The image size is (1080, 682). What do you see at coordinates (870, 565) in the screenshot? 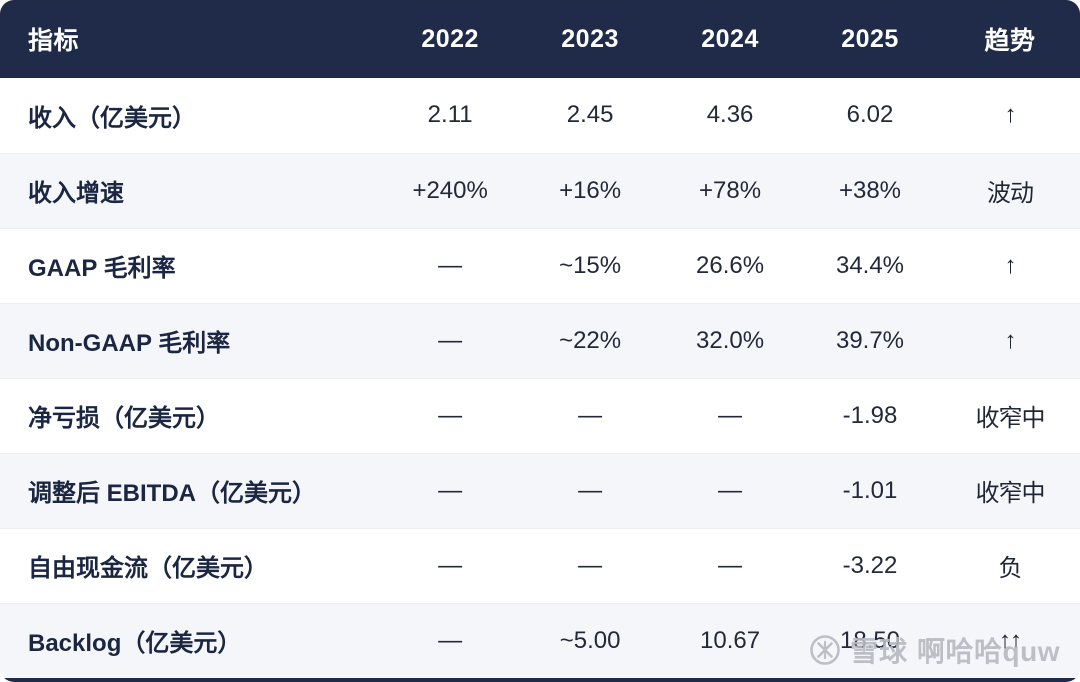
I see `value-cell: -3.22` at bounding box center [870, 565].